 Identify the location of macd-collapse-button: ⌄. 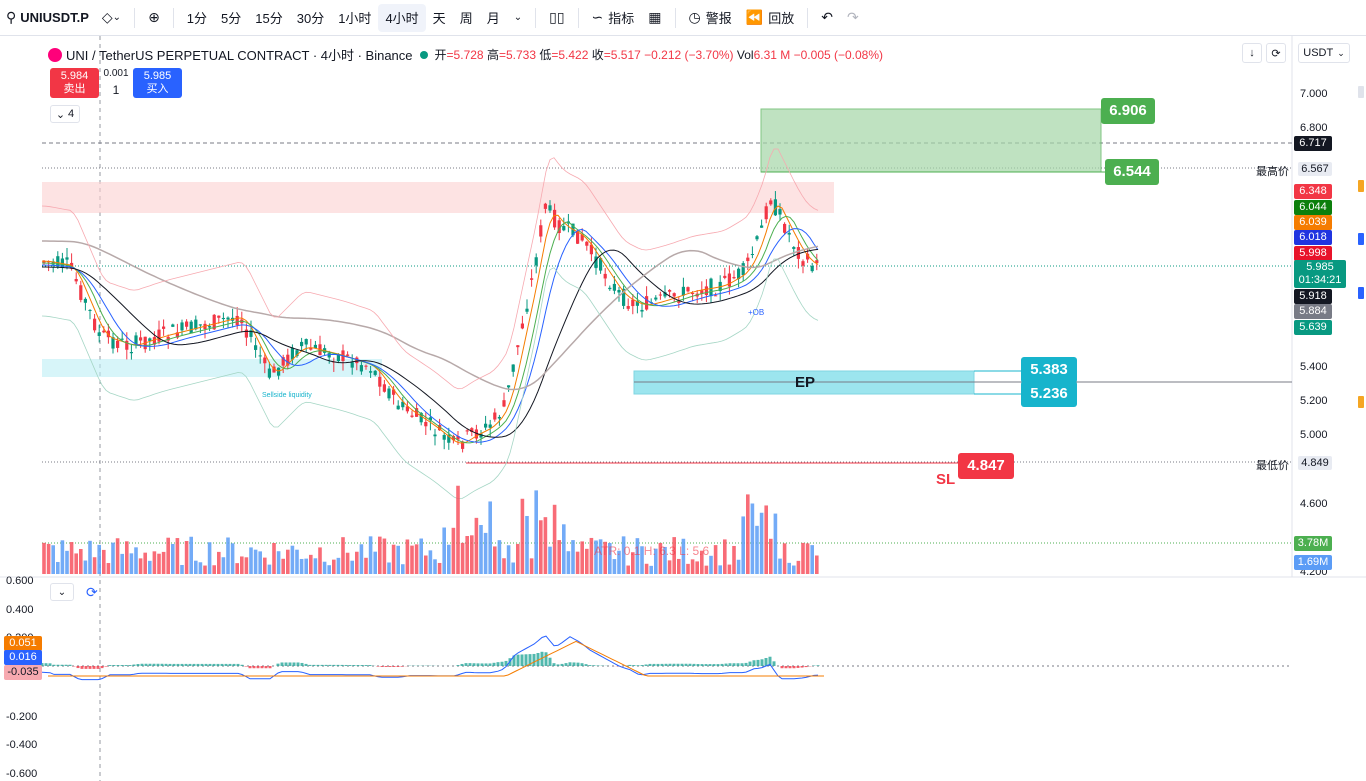
(62, 592).